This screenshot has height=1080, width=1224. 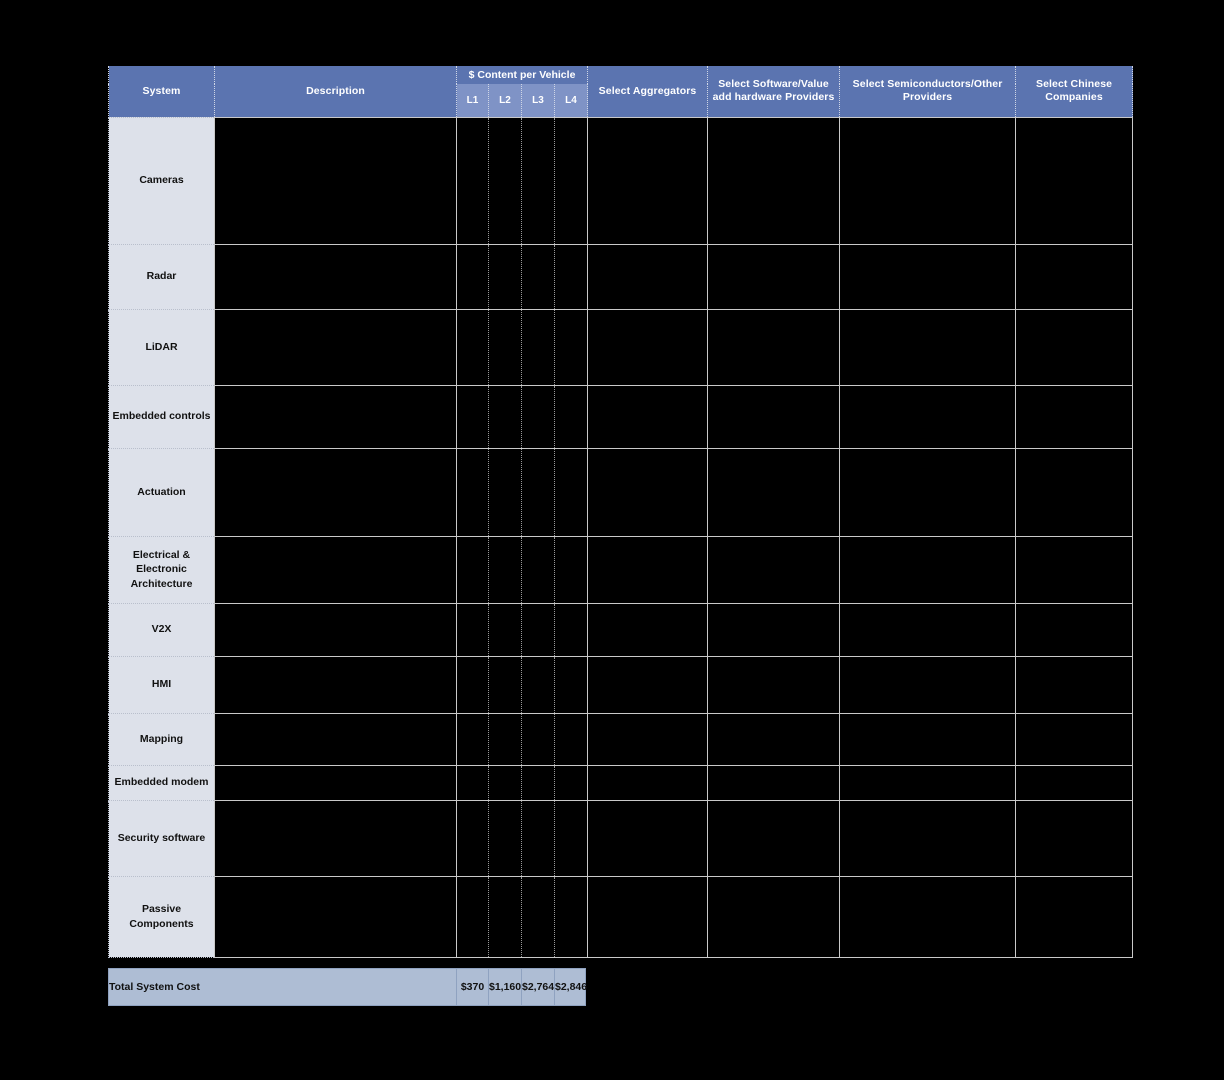 I want to click on table-row: Actuation, so click(x=621, y=492).